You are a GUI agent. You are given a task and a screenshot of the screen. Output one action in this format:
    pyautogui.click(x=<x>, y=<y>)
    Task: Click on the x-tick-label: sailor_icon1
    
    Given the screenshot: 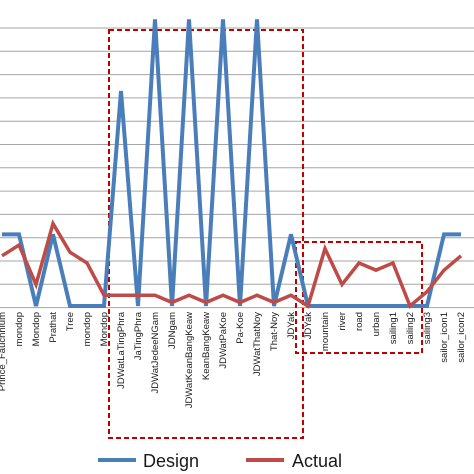 What is the action you would take?
    pyautogui.click(x=444, y=337)
    